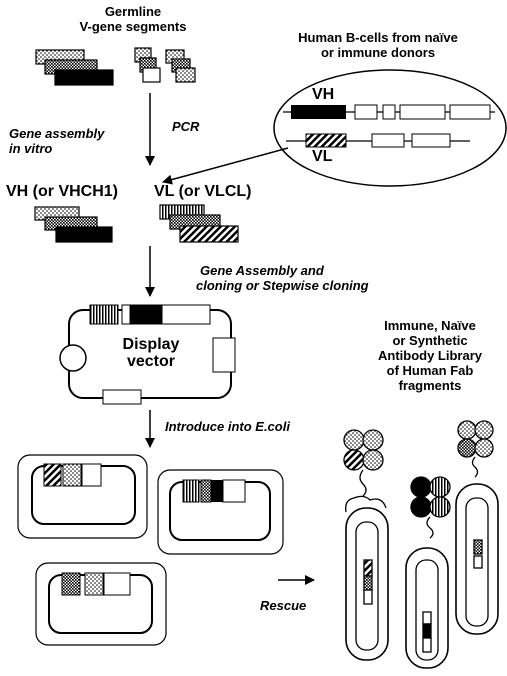 The width and height of the screenshot is (507, 676). Describe the element at coordinates (73, 224) in the screenshot. I see `vh-product-stack` at that location.